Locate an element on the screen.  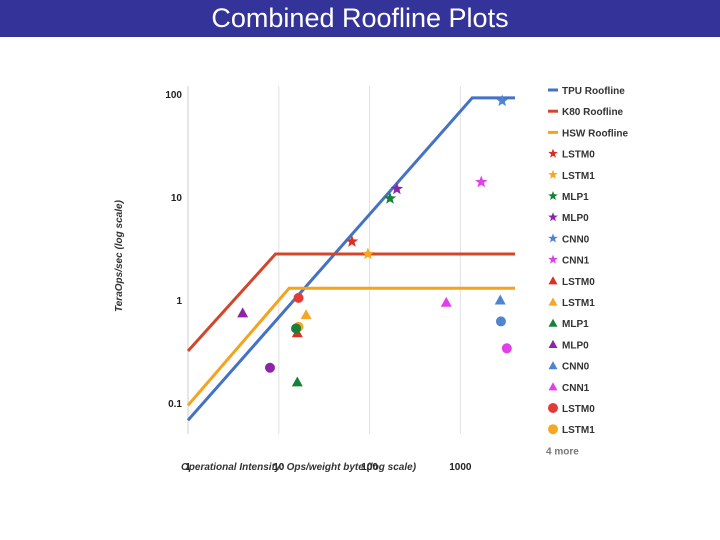
x-tick-label: 10 is located at coordinates (279, 467).